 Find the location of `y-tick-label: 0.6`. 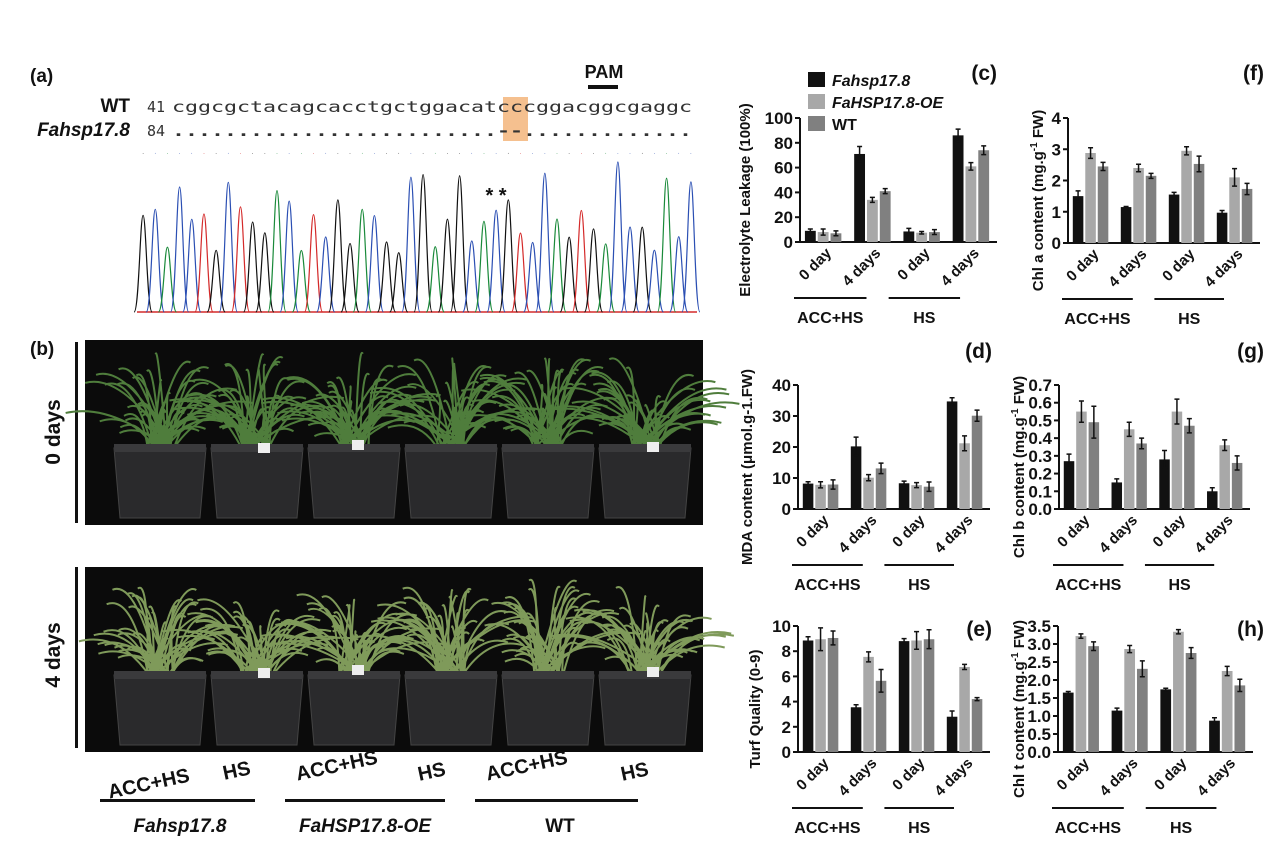

y-tick-label: 0.6 is located at coordinates (1040, 403).